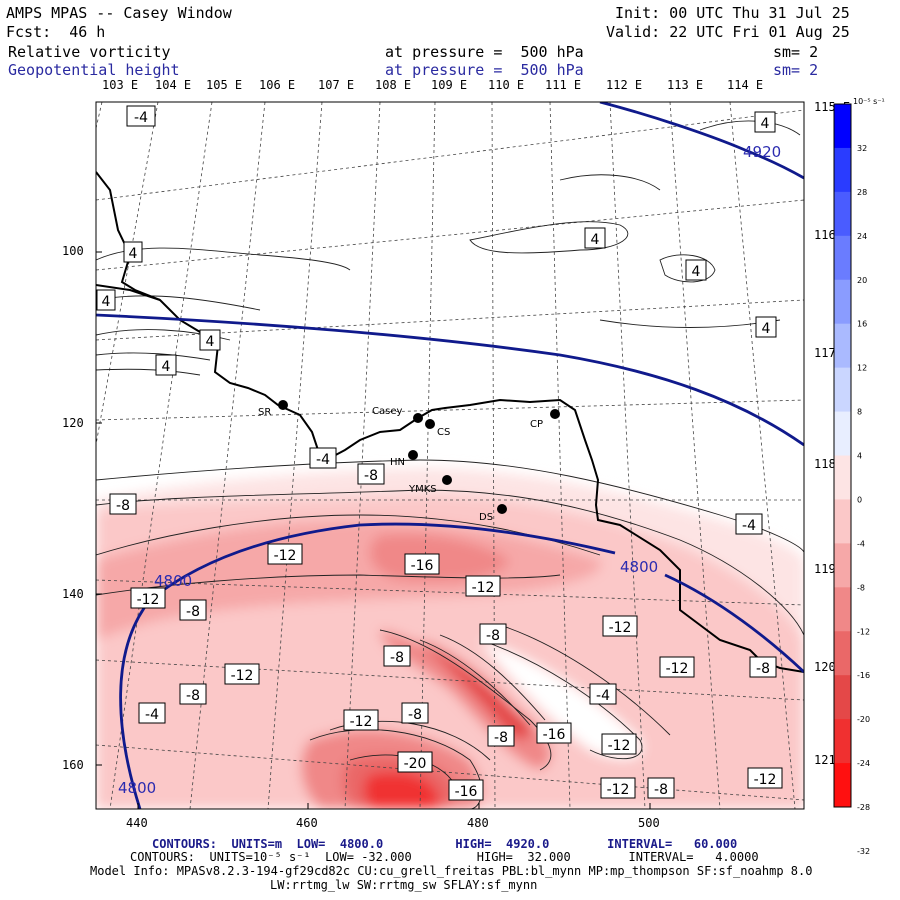 The height and width of the screenshot is (900, 900). Describe the element at coordinates (264, 412) in the screenshot. I see `station-label: SR` at that location.